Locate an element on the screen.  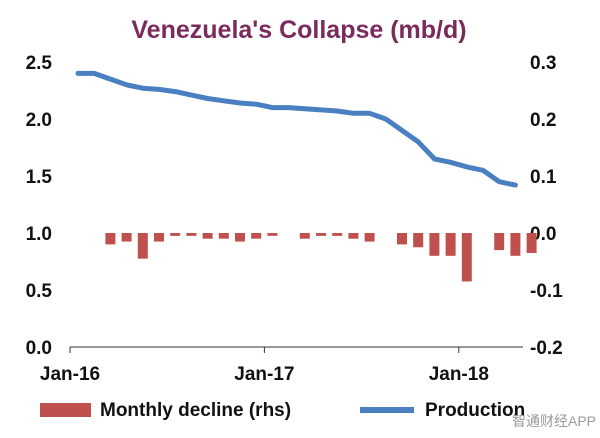
left-tick-label: 0.0 is located at coordinates (39, 348).